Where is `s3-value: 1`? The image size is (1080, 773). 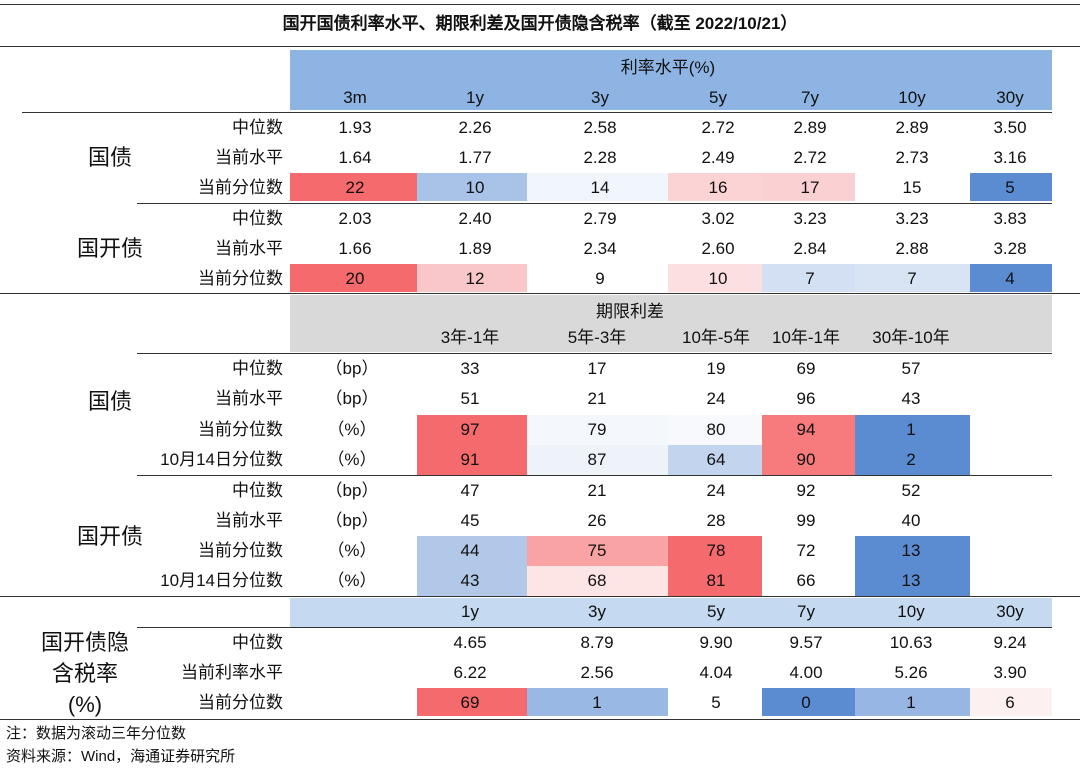 s3-value: 1 is located at coordinates (911, 702).